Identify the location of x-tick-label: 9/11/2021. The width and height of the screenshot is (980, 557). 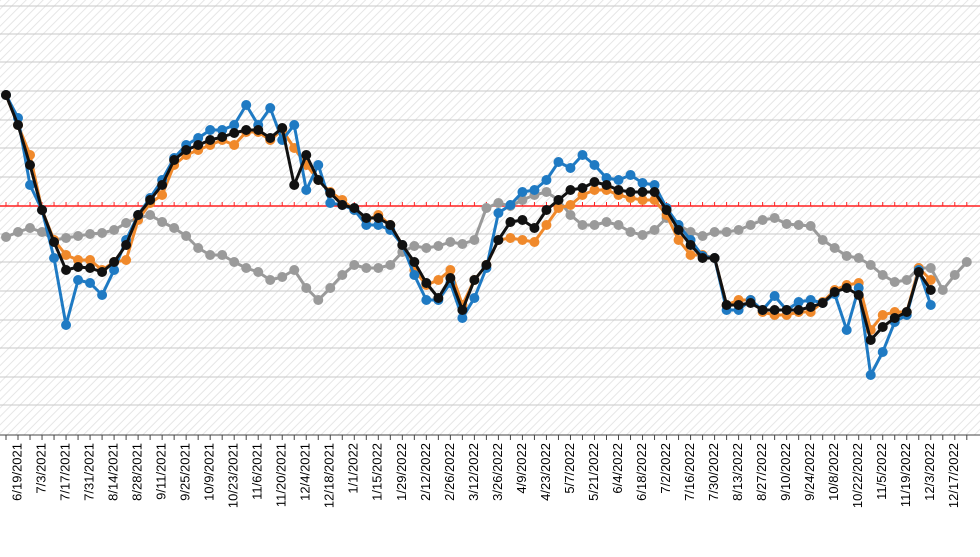
(161, 471).